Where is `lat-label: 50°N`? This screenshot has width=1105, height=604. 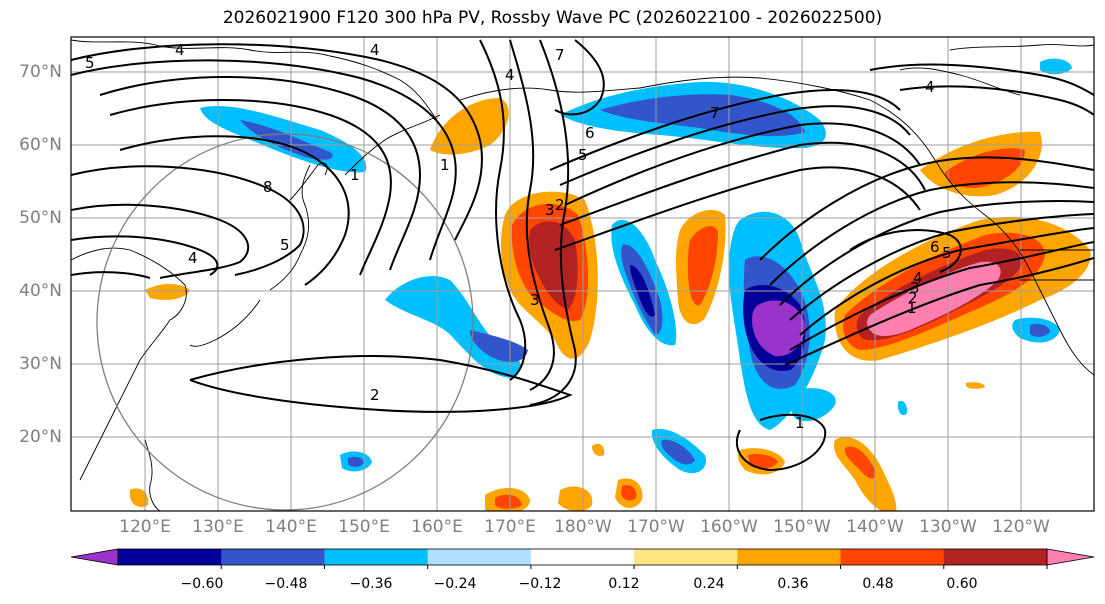
lat-label: 50°N is located at coordinates (40, 218).